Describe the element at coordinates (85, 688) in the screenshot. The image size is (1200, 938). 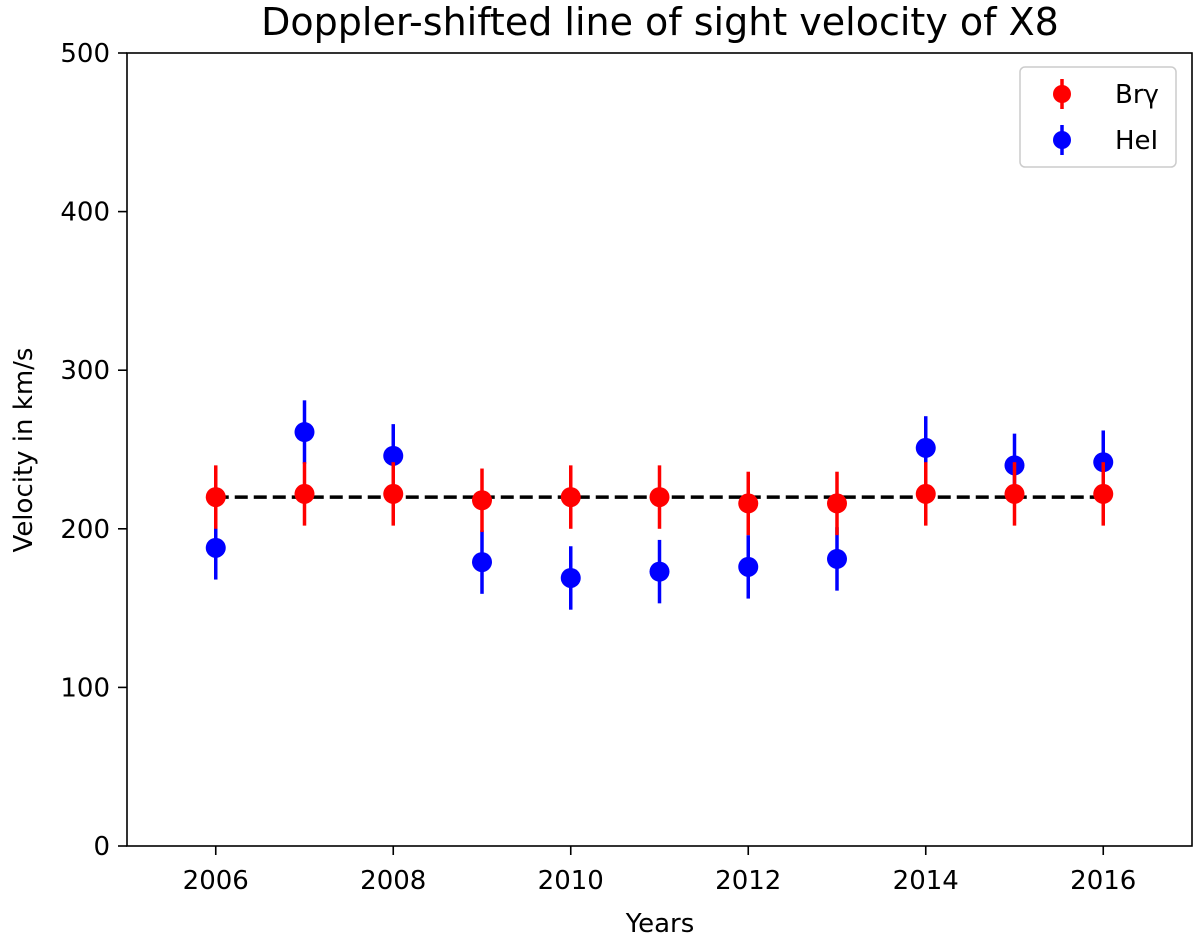
I see `y-tick-label: 100` at that location.